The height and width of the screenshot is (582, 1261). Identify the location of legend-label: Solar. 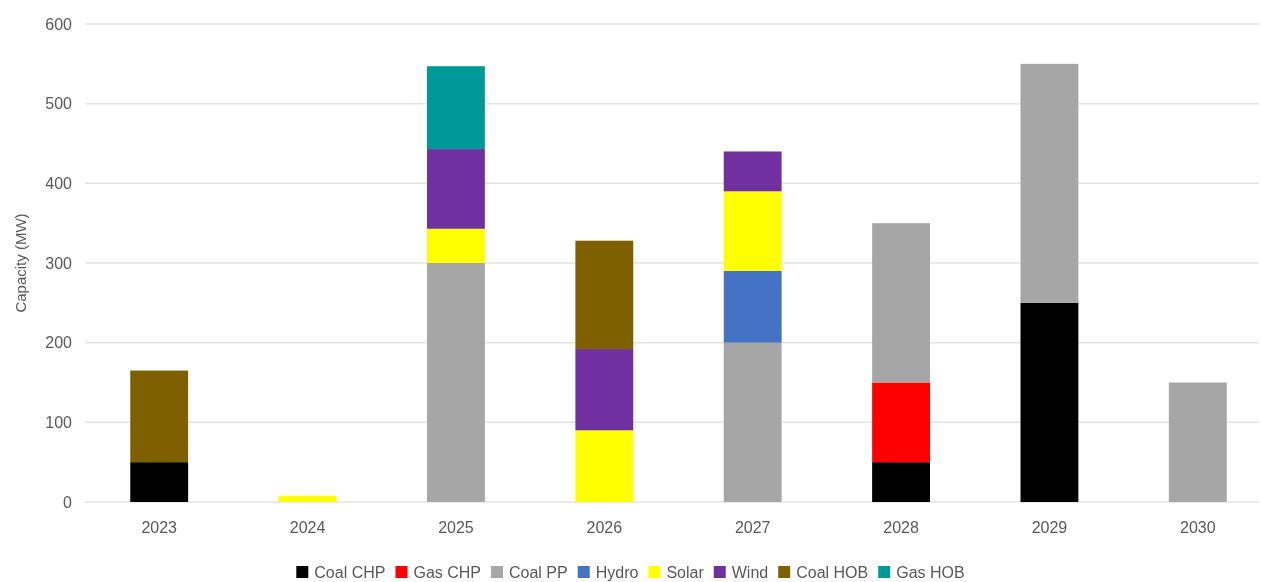
(685, 572).